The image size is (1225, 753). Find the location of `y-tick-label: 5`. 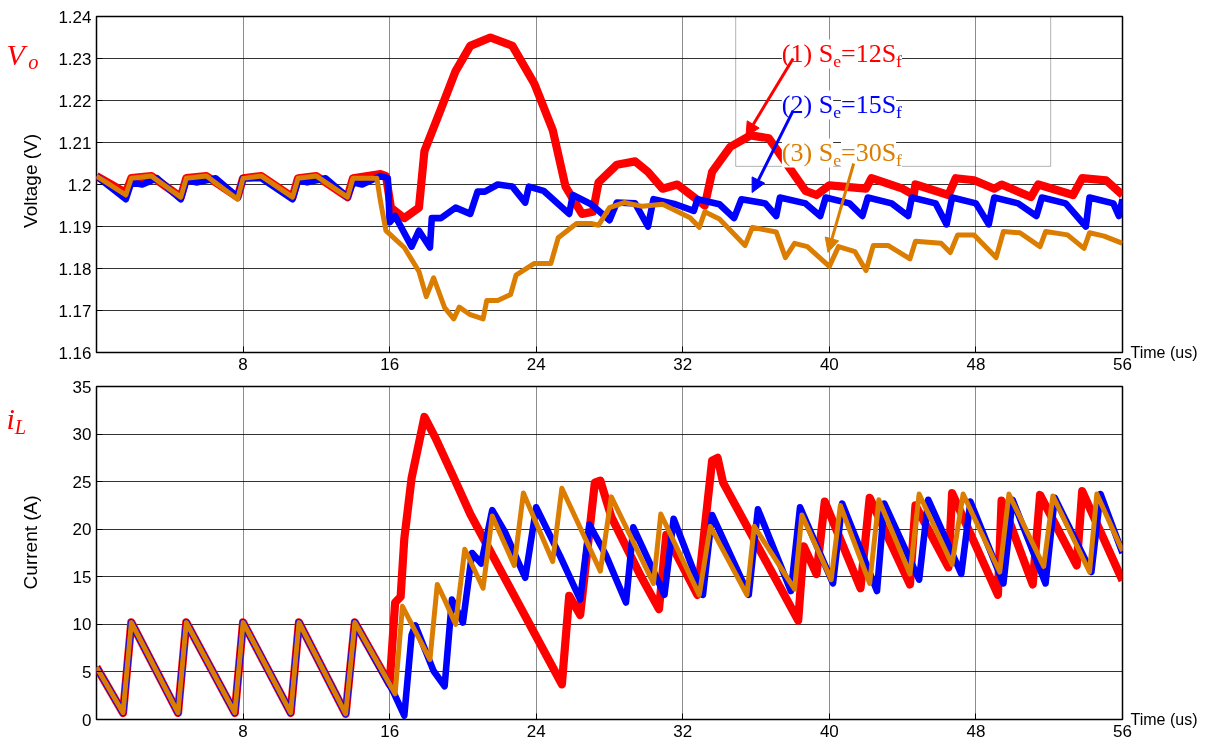

y-tick-label: 5 is located at coordinates (87, 672).